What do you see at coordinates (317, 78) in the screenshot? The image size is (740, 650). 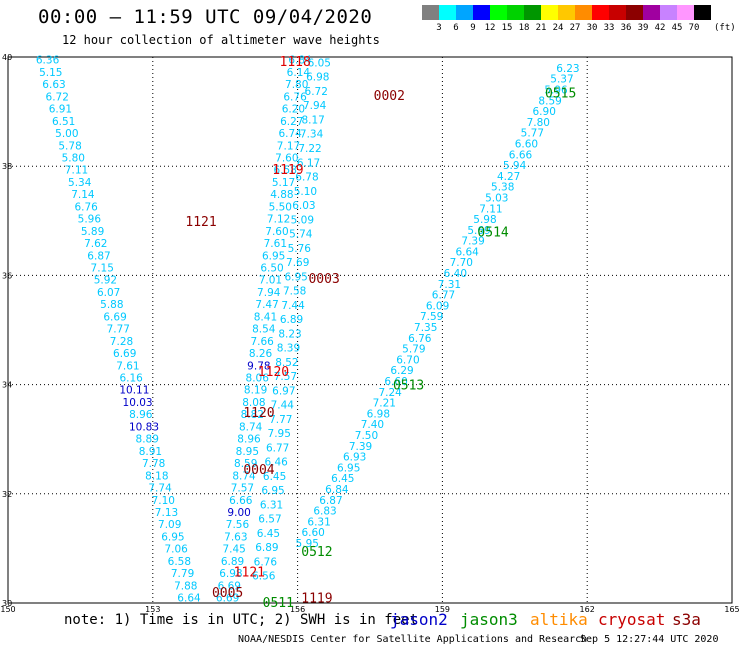 I see `wave-height-value: 6.98` at bounding box center [317, 78].